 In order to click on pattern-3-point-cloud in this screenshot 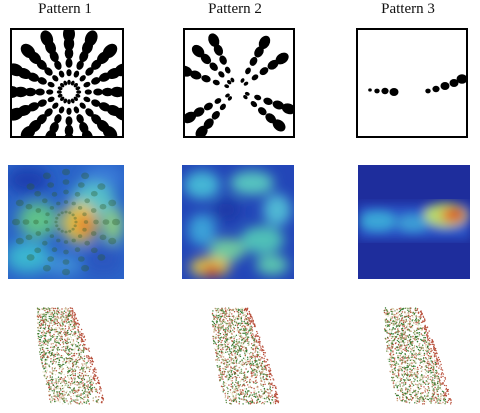, I will do `click(417, 355)`.